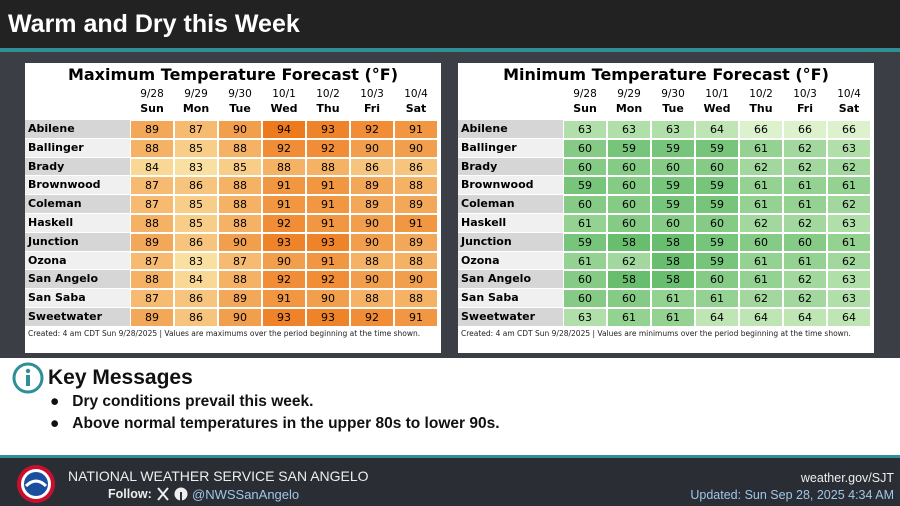  Describe the element at coordinates (510, 204) in the screenshot. I see `city: Coleman` at that location.